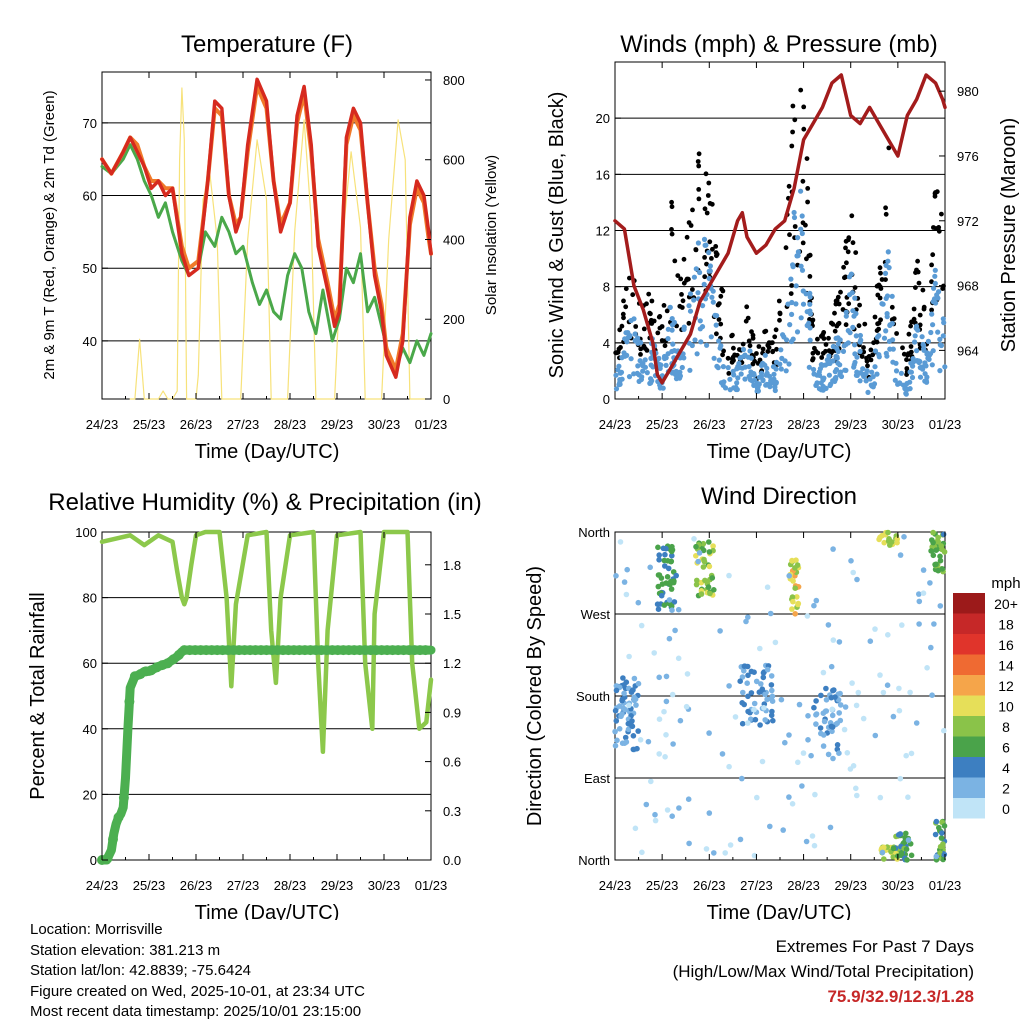 The height and width of the screenshot is (1024, 1024). I want to click on winds-xtick-label: 30/23, so click(898, 424).